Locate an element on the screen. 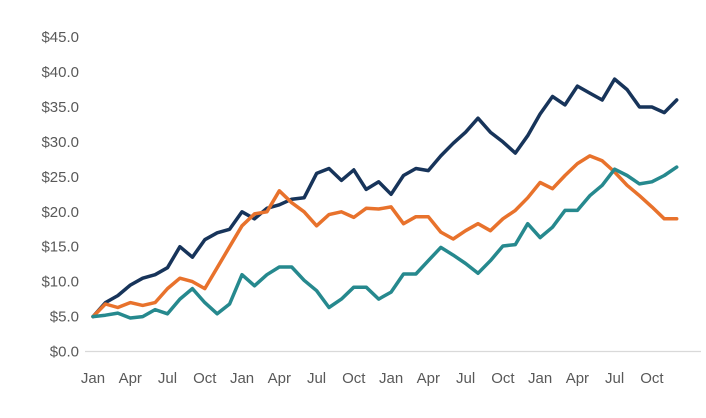 This screenshot has height=418, width=706. y-tick-label: $15.0 is located at coordinates (60, 247).